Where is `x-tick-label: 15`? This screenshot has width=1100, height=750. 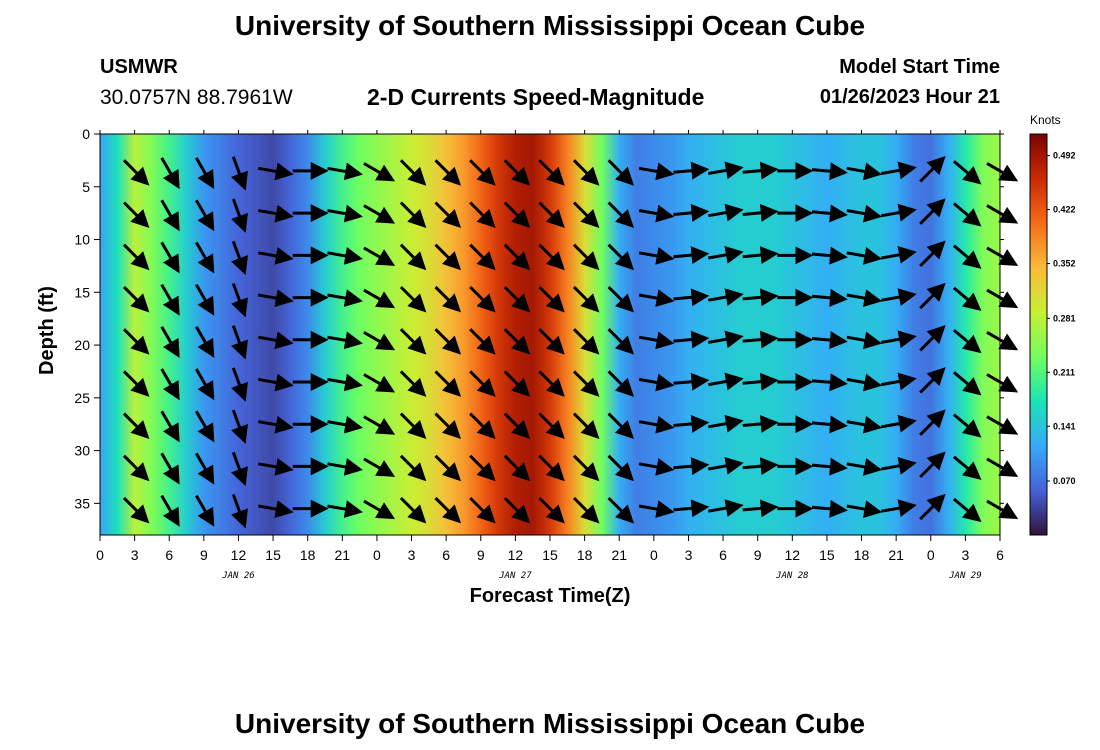
x-tick-label: 15 is located at coordinates (827, 555).